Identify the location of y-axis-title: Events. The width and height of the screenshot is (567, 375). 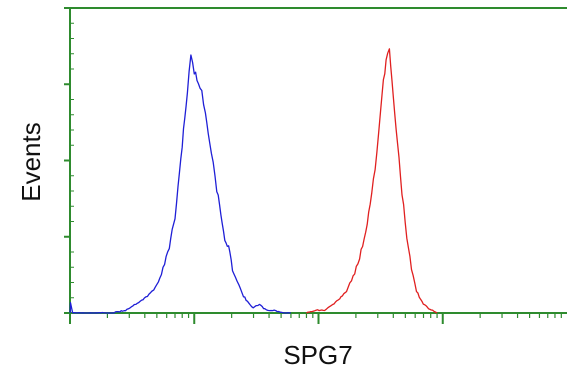
(31, 162).